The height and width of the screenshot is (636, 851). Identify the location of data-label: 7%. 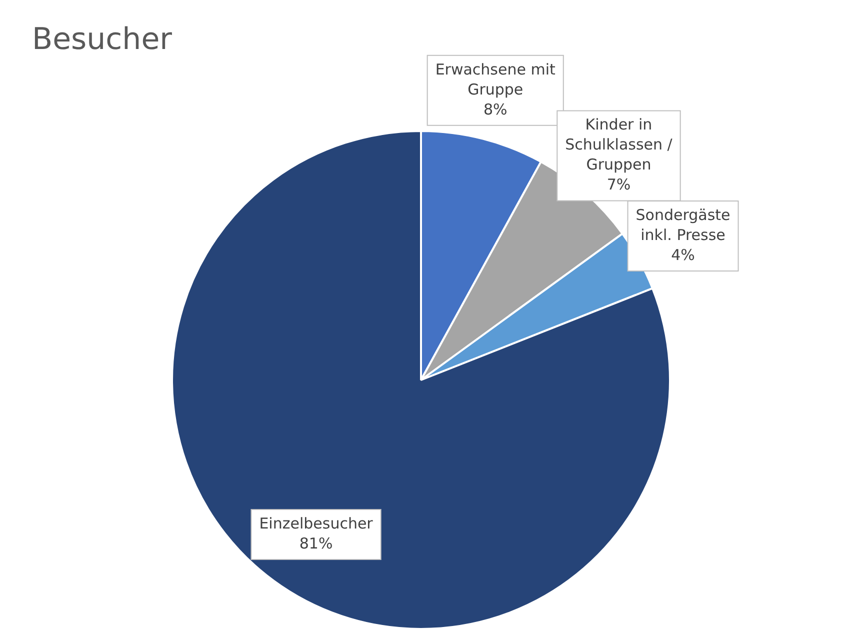
(618, 185).